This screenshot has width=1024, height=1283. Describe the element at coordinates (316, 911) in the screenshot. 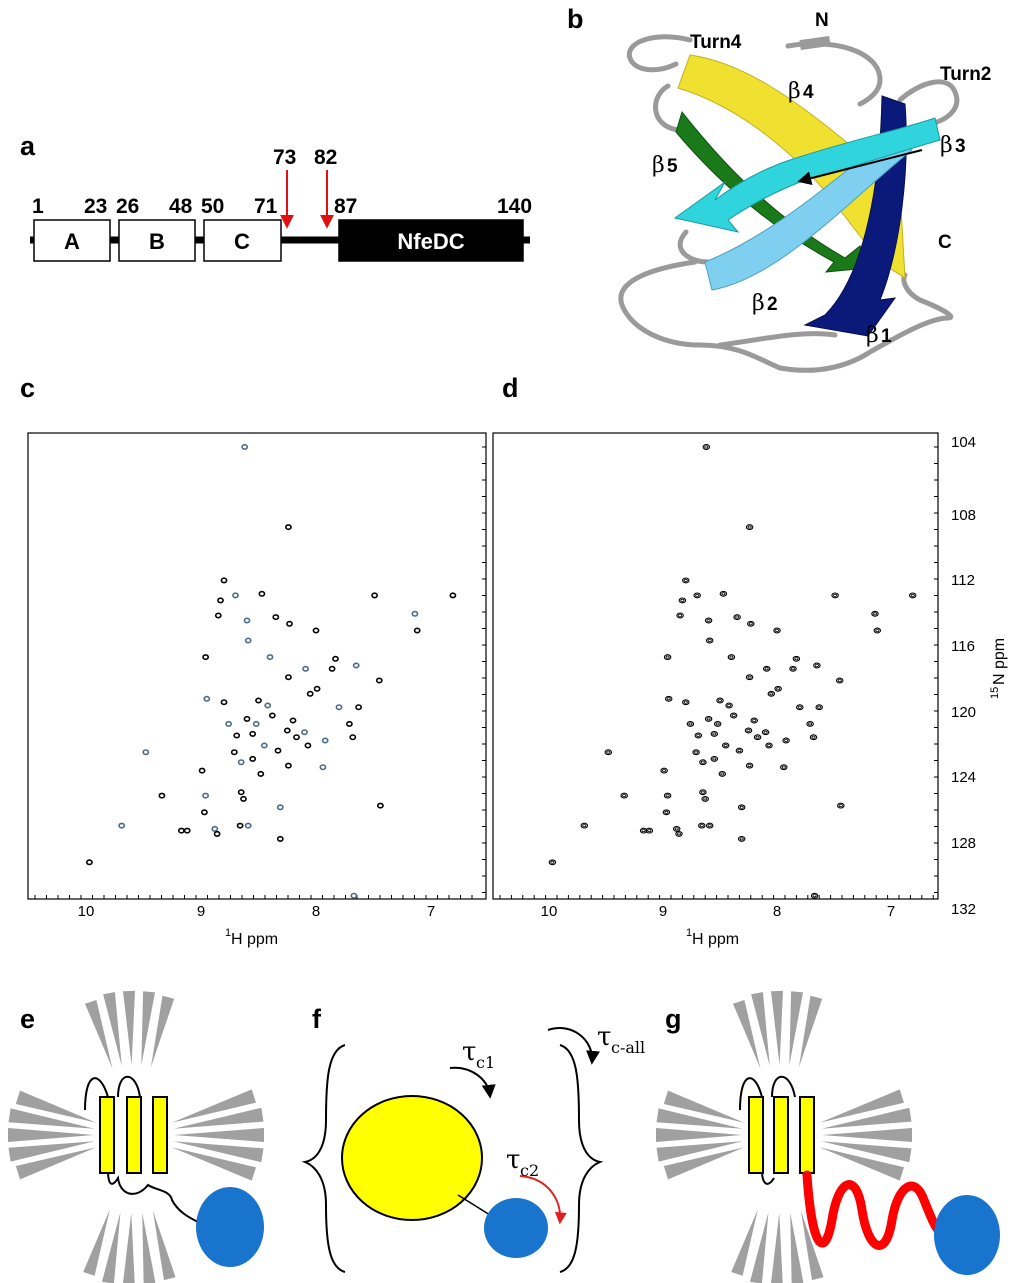

I see `c-xtick-8: 8` at that location.